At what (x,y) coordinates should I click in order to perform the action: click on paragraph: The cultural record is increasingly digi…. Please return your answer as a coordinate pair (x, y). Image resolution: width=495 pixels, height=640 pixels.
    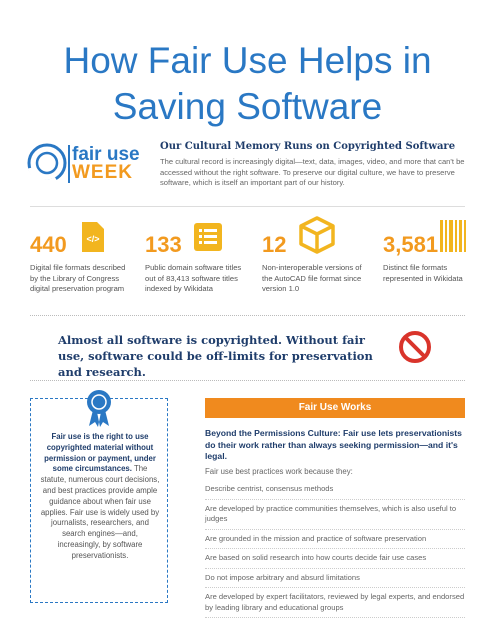
    Looking at the image, I should click on (312, 172).